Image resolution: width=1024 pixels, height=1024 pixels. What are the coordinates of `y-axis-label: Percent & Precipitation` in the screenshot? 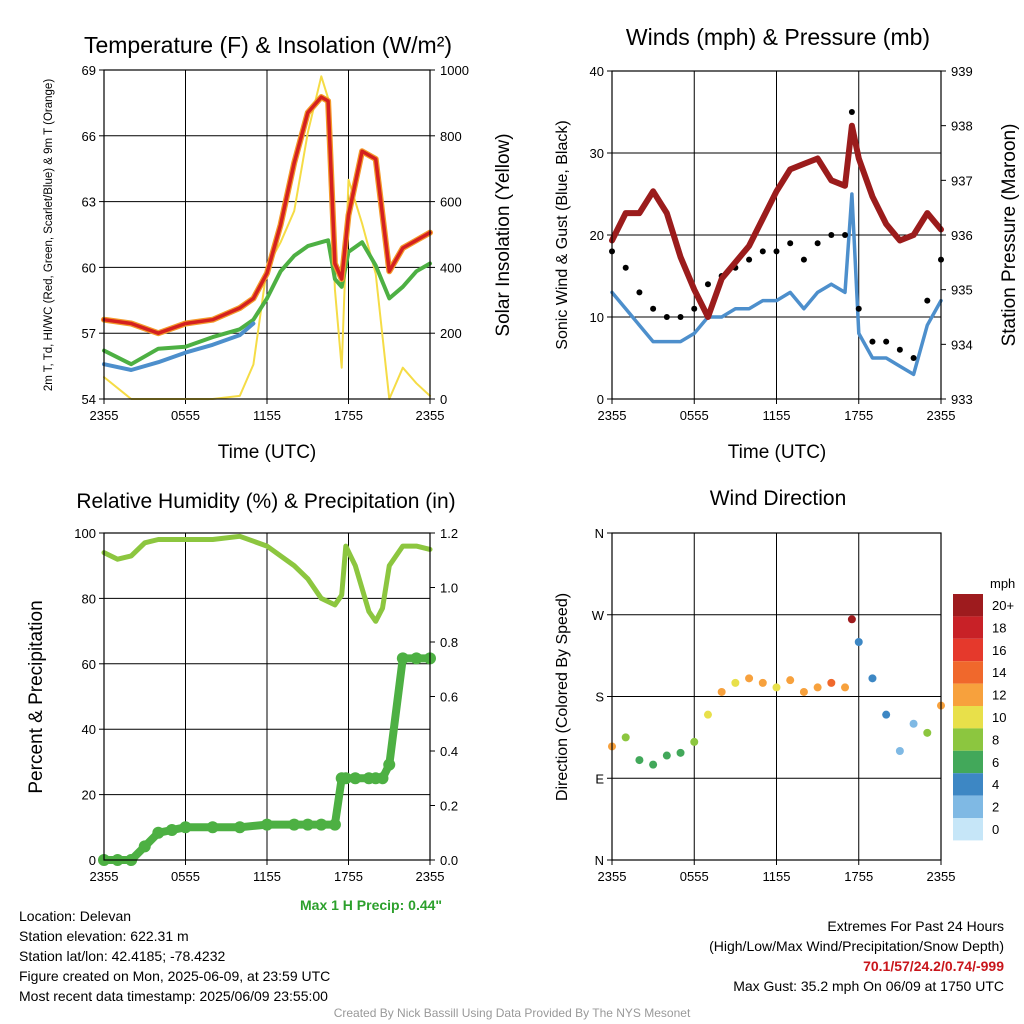 It's located at (36, 696).